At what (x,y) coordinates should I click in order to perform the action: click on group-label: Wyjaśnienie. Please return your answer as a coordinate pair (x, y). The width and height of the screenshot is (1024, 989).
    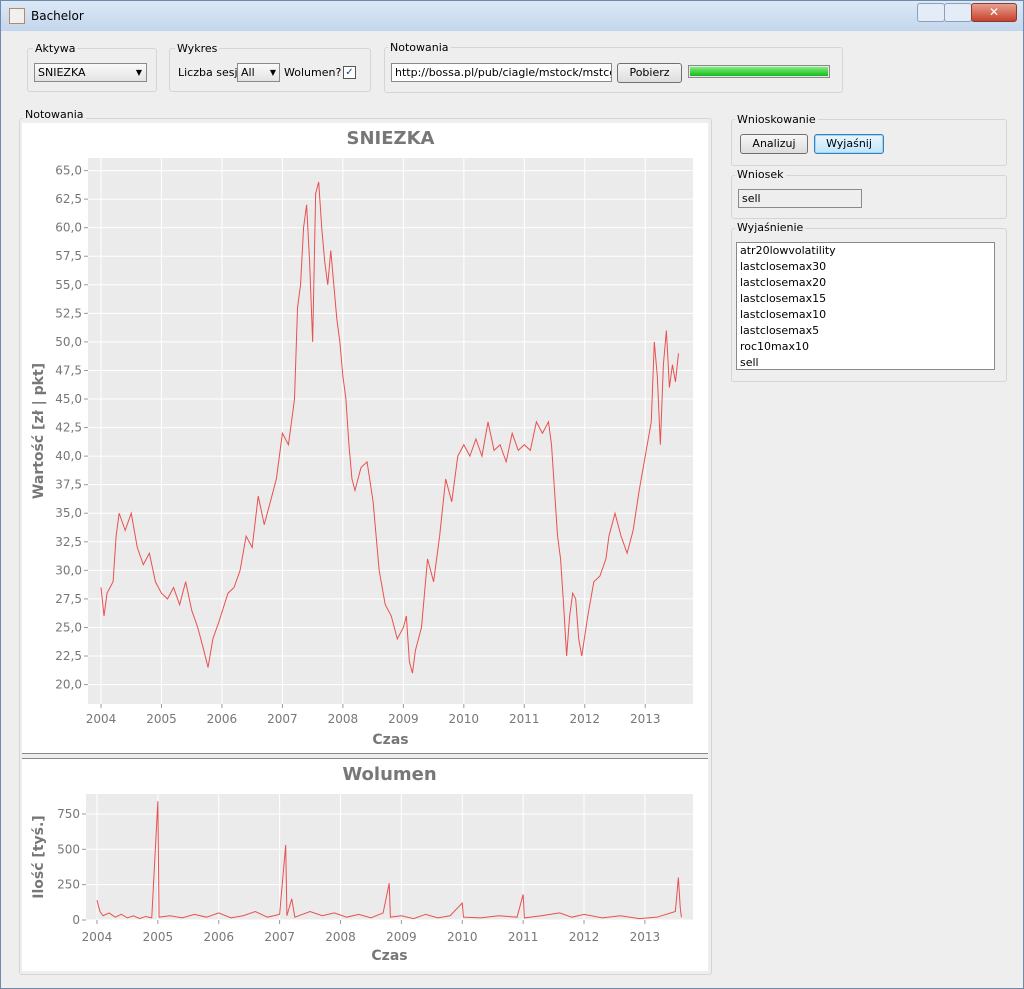
    Looking at the image, I should click on (770, 227).